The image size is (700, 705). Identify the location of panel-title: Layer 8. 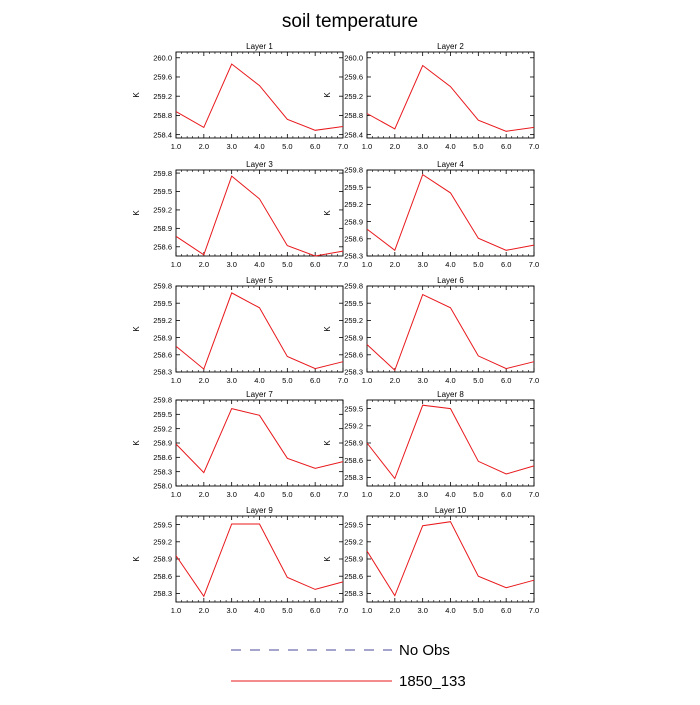
(450, 394).